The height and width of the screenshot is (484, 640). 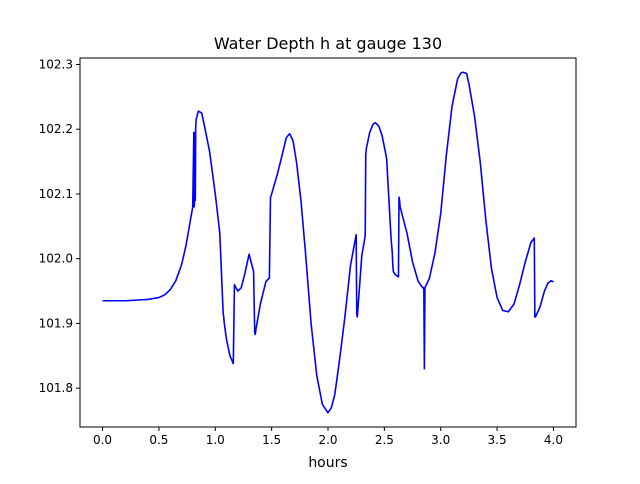 What do you see at coordinates (56, 259) in the screenshot?
I see `y-tick-label: 102.0` at bounding box center [56, 259].